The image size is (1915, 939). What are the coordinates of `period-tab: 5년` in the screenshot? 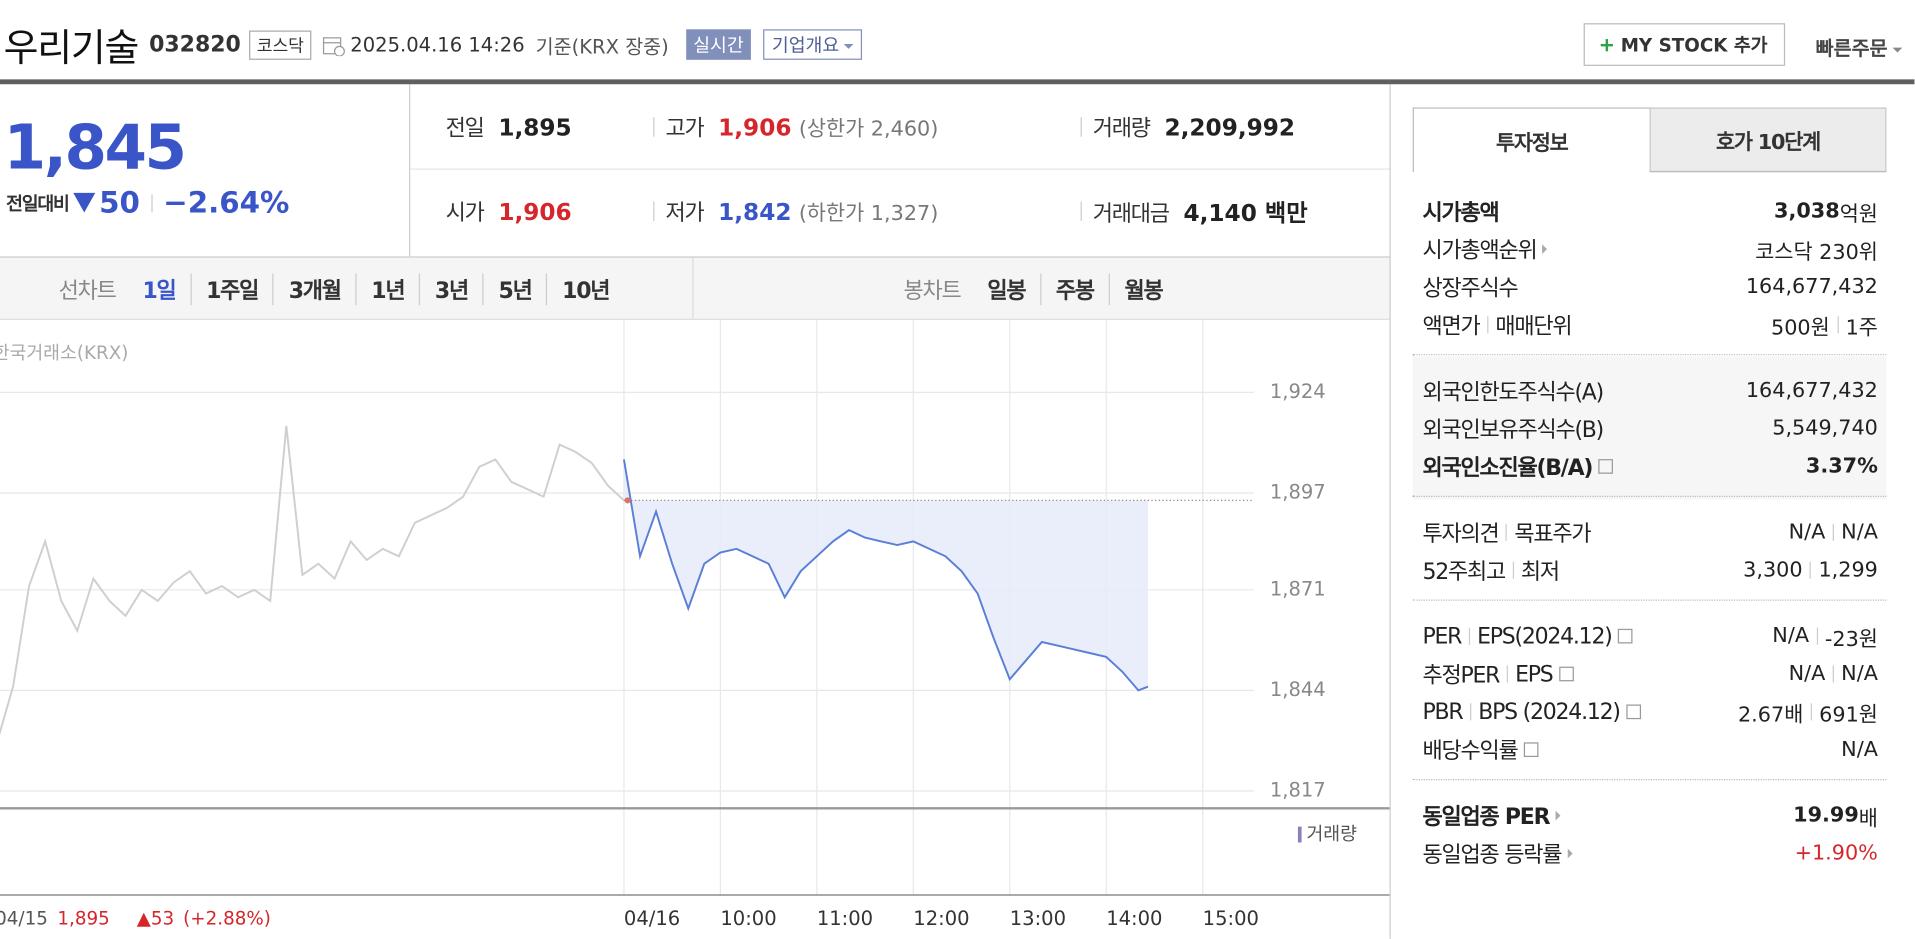 It's located at (514, 289).